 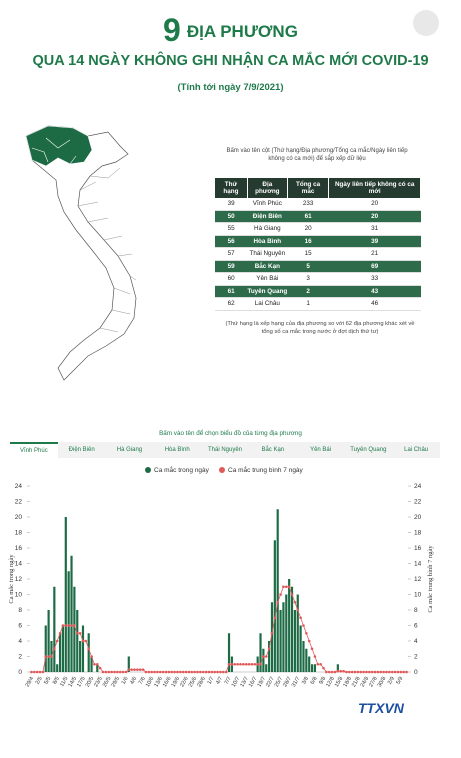 I want to click on tab: Hòa Bình, so click(x=177, y=450).